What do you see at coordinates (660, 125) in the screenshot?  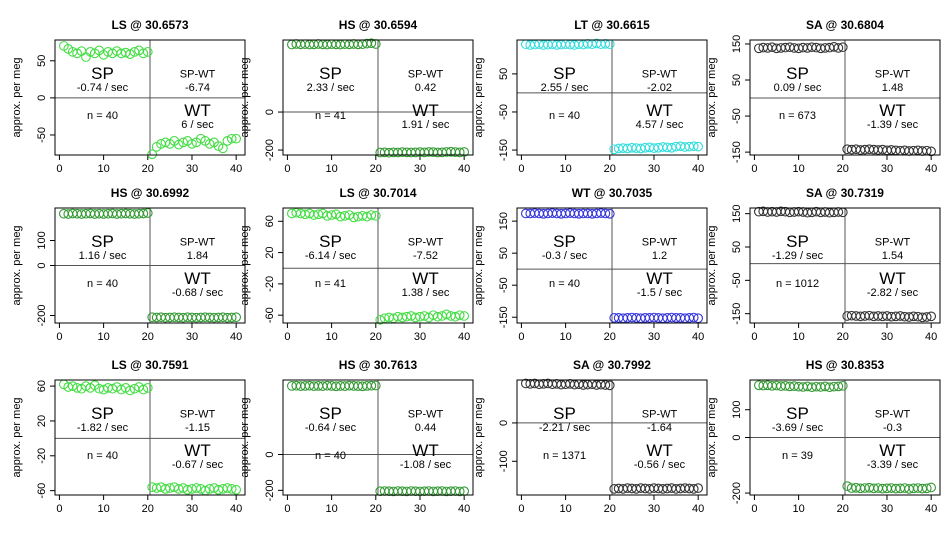 I see `wt-rate: 4.57 / sec` at bounding box center [660, 125].